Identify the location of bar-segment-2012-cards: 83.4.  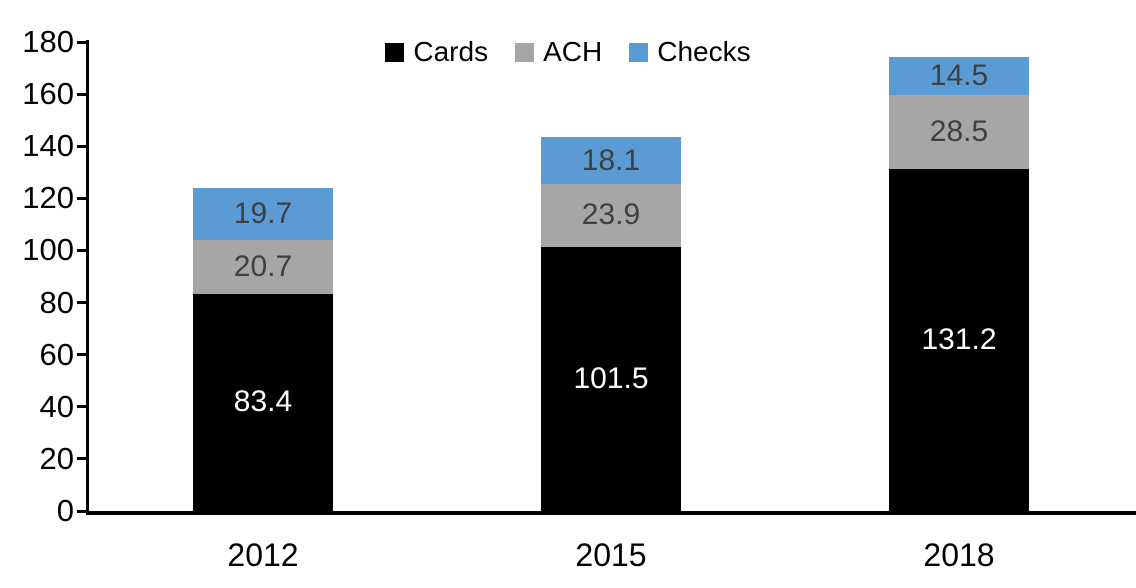
(263, 402).